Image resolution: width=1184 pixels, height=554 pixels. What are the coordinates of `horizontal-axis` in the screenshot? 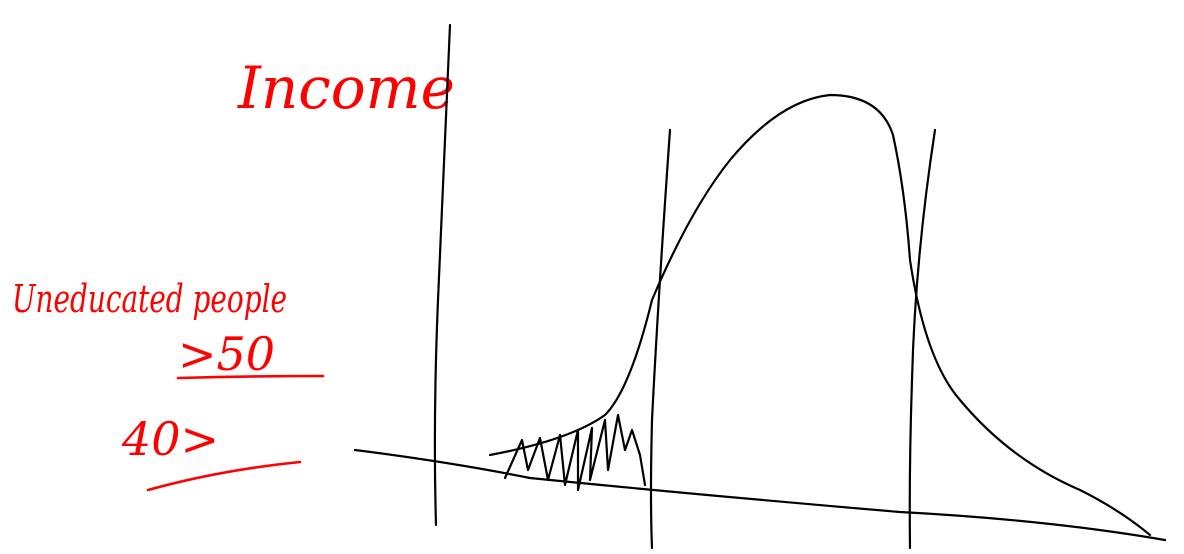 It's located at (760, 495).